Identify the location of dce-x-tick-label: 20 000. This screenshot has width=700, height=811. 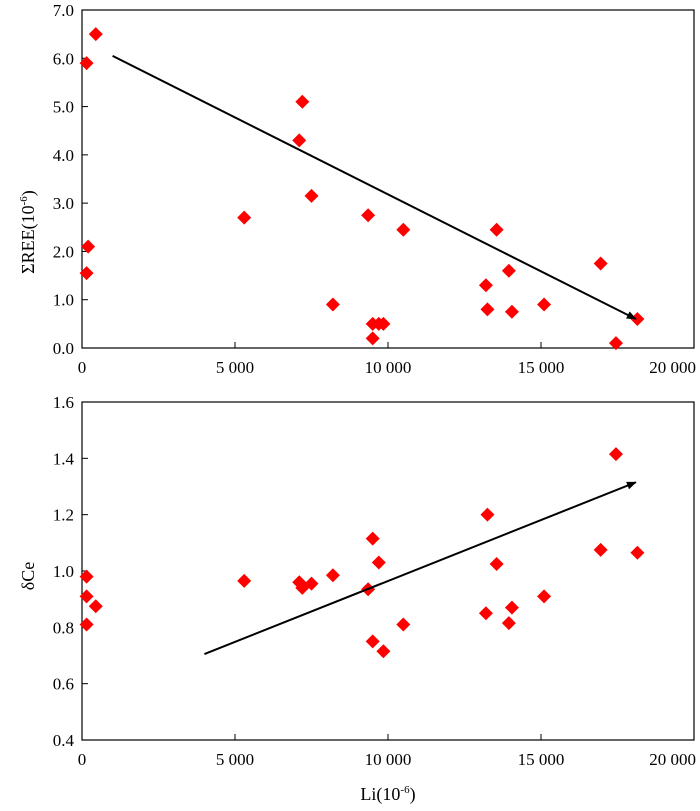
(672, 759).